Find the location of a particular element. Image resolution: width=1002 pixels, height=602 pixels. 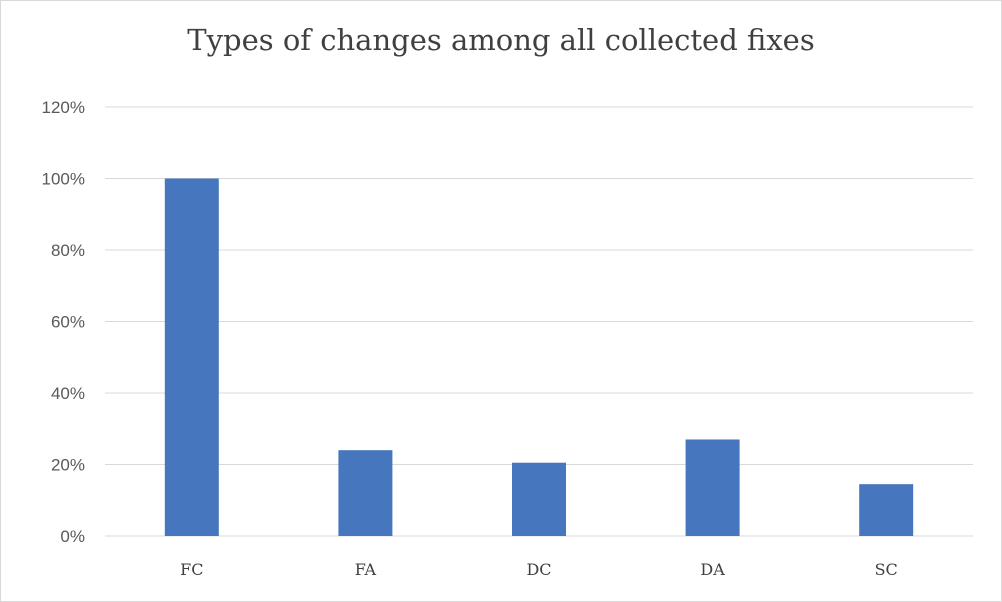

y-tick-label: 20% is located at coordinates (68, 465).